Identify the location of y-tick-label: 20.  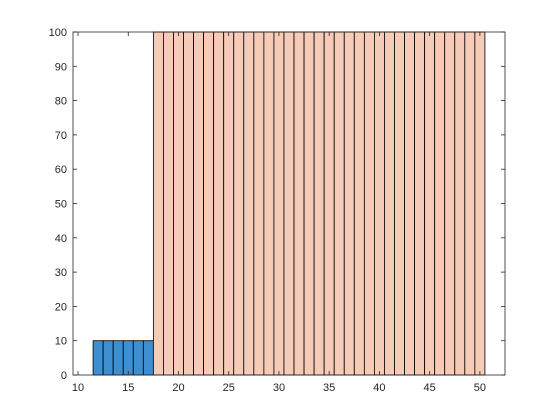
(61, 307).